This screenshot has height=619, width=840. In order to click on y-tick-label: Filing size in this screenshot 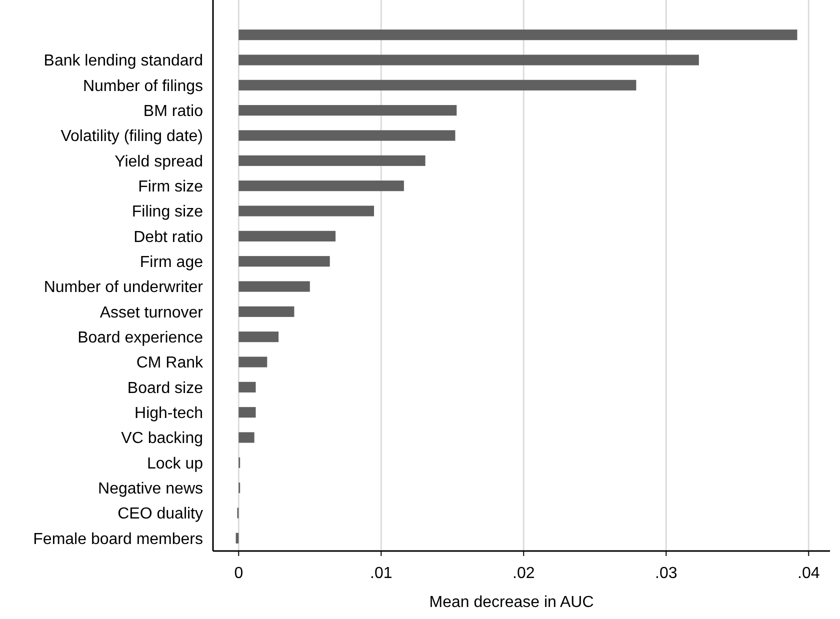, I will do `click(168, 212)`.